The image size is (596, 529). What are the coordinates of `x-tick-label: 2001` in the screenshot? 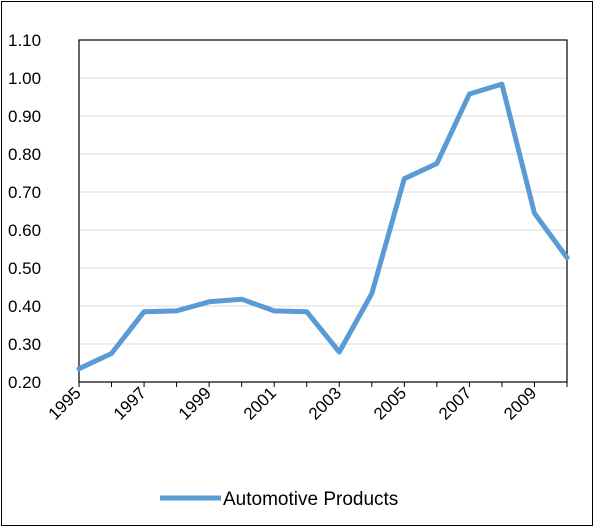 It's located at (260, 403).